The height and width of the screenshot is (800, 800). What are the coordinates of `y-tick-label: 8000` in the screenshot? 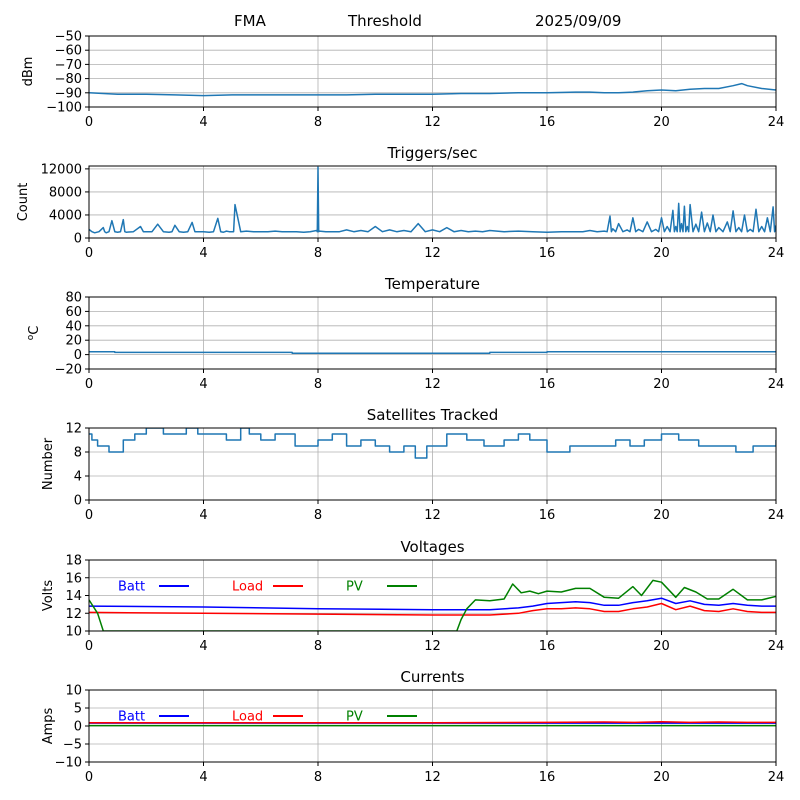 It's located at (65, 192).